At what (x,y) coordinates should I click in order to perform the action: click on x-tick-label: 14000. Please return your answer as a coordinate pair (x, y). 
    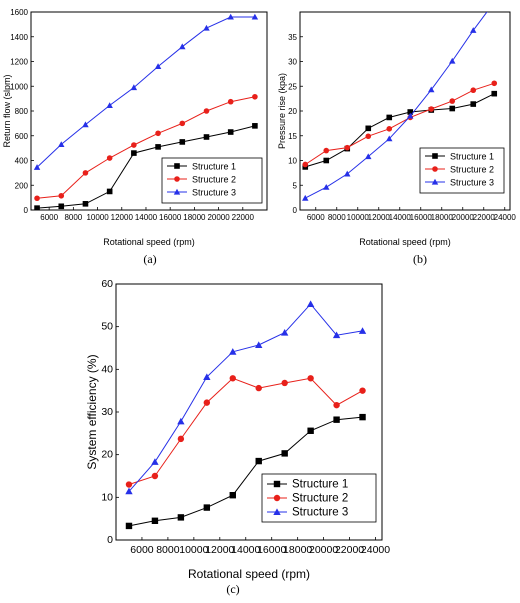
    Looking at the image, I should click on (146, 217).